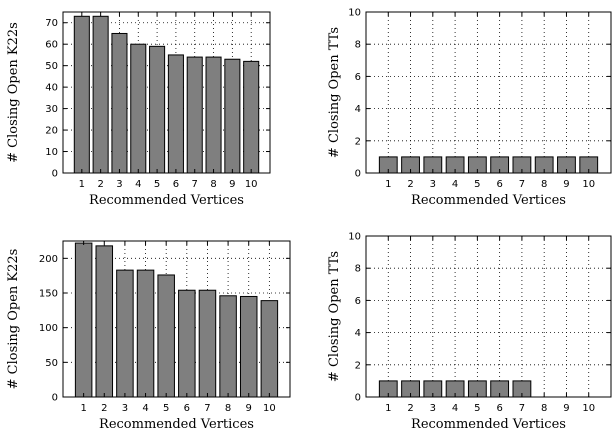 The height and width of the screenshot is (431, 615). Describe the element at coordinates (51, 45) in the screenshot. I see `y-tick-label: 60` at that location.